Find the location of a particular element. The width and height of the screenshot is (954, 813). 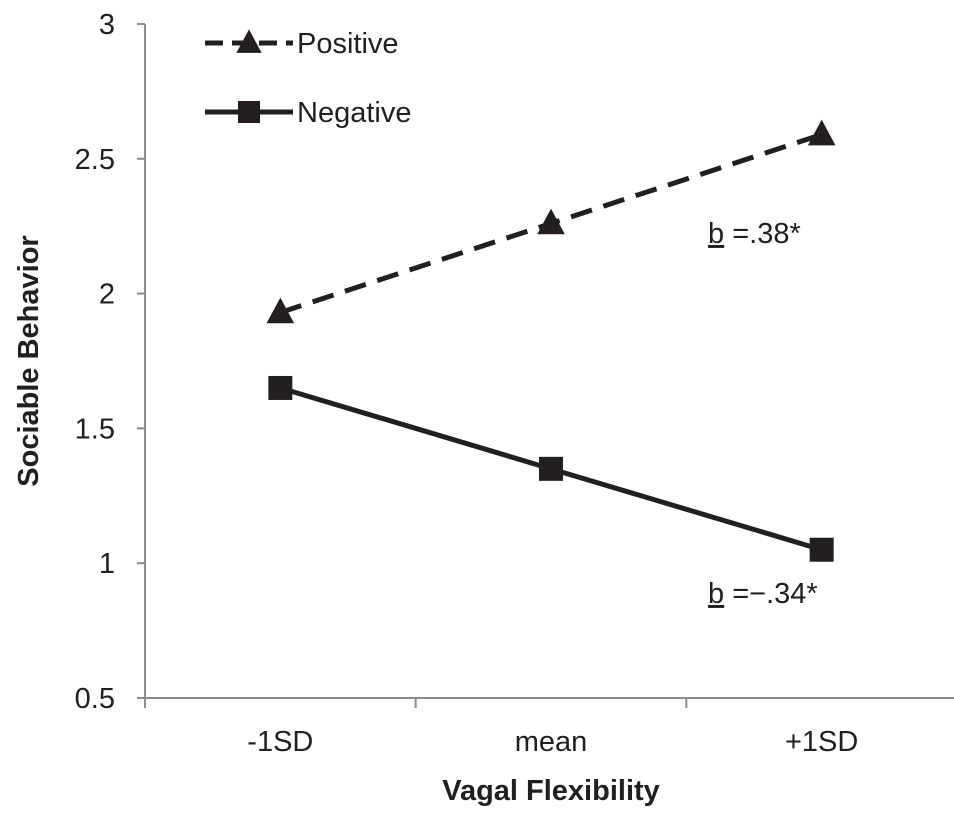

x-tick-label: +1SD is located at coordinates (821, 742).